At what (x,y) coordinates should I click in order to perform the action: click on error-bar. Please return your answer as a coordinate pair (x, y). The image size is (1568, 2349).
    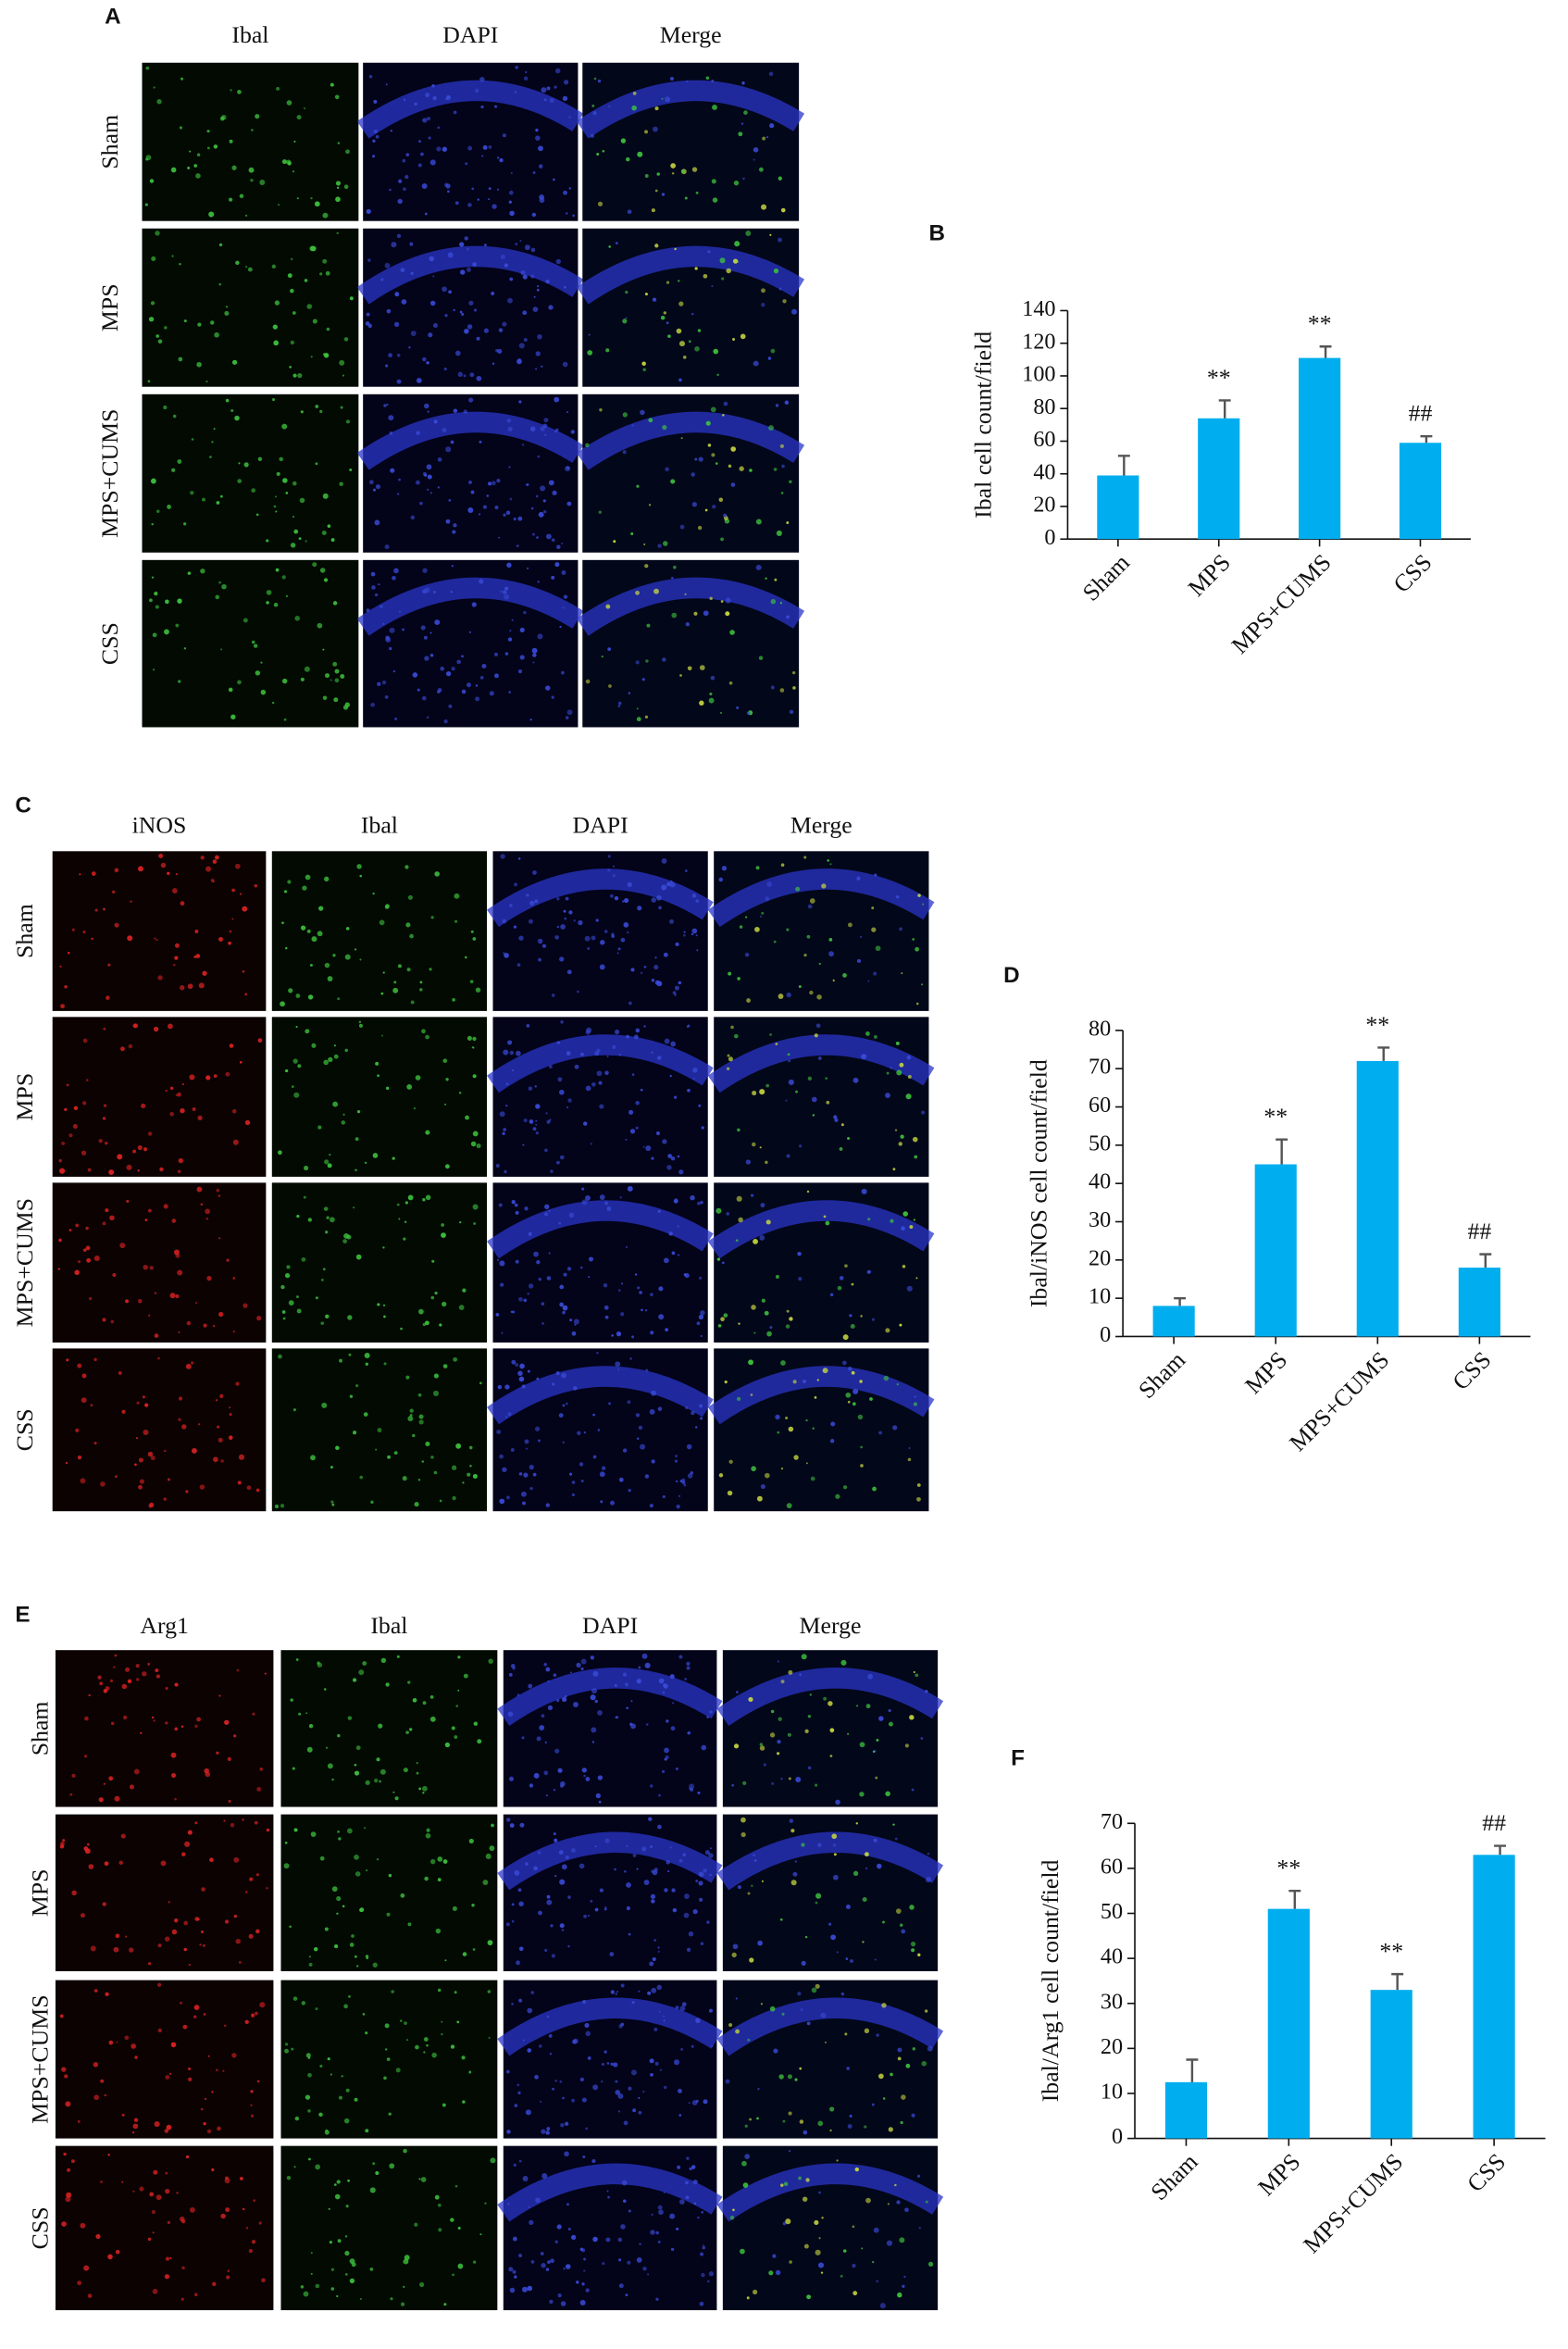
    Looking at the image, I should click on (1325, 351).